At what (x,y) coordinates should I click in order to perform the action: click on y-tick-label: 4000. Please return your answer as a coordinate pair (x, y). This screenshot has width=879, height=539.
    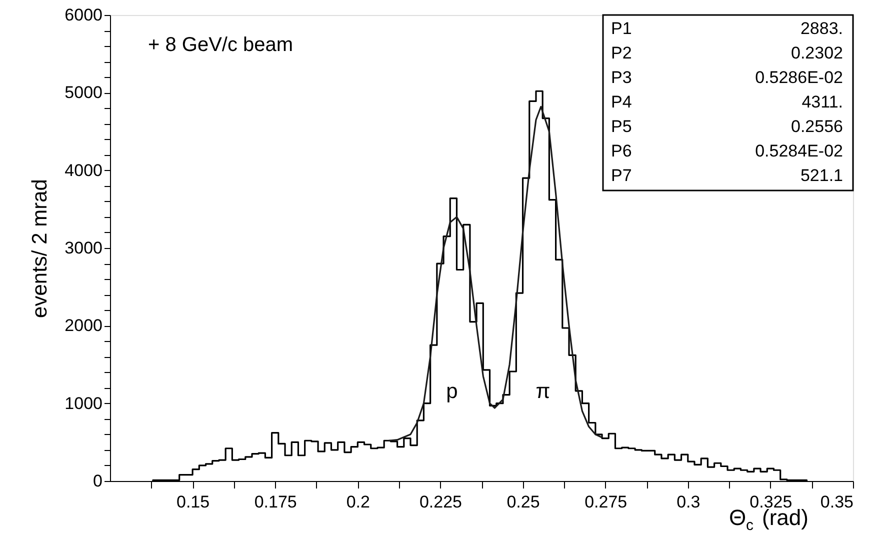
    Looking at the image, I should click on (83, 170).